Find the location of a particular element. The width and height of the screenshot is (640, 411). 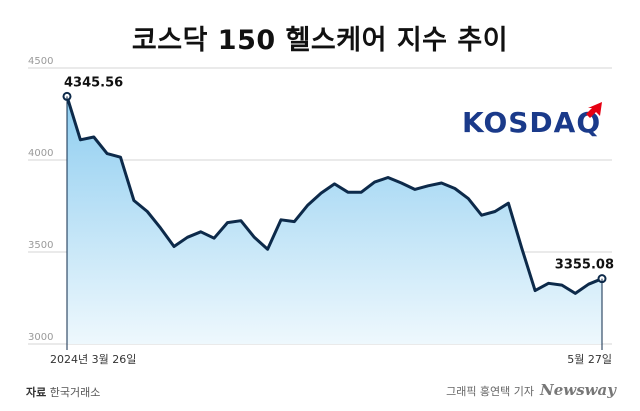

kosdaq-logo: KOSDAQ is located at coordinates (537, 120).